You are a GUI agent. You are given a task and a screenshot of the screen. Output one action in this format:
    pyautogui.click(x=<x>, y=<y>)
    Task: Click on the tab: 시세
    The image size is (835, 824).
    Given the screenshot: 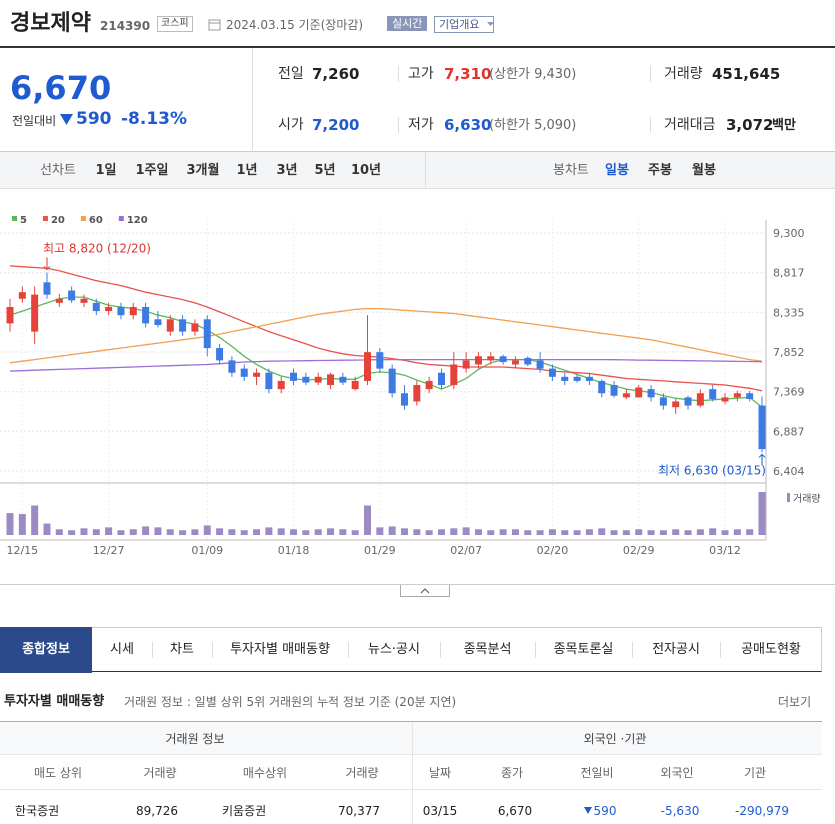 What is the action you would take?
    pyautogui.click(x=122, y=649)
    